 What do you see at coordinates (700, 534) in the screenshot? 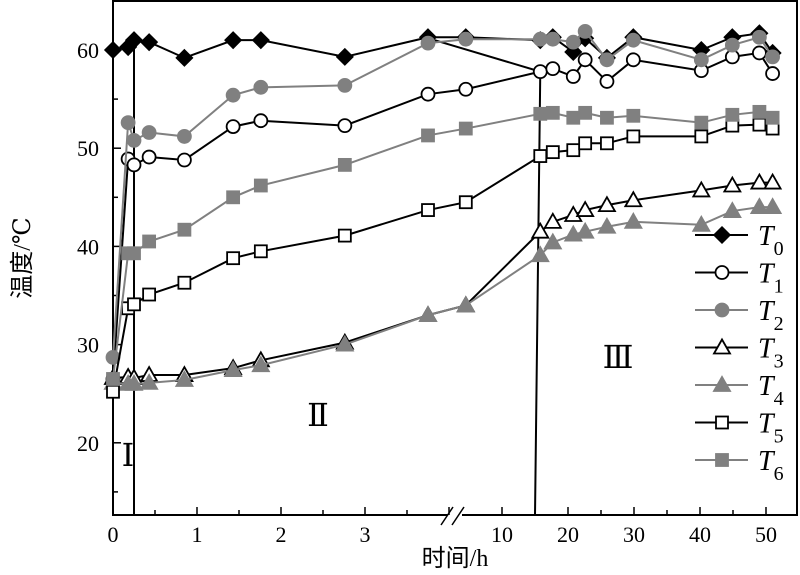
I see `x-tick-label: 40` at bounding box center [700, 534].